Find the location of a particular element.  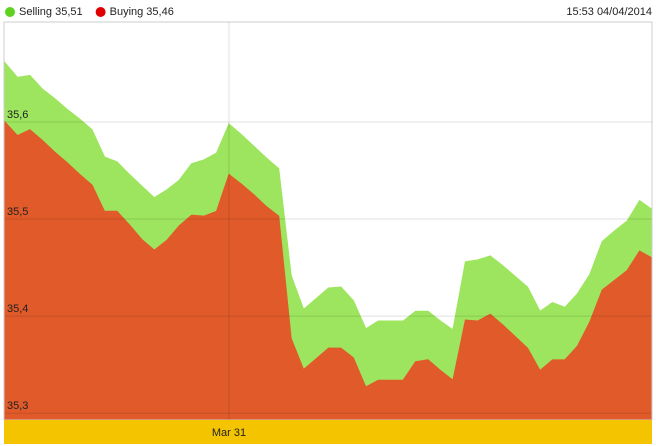

legend-label: Selling 35,51 is located at coordinates (51, 12).